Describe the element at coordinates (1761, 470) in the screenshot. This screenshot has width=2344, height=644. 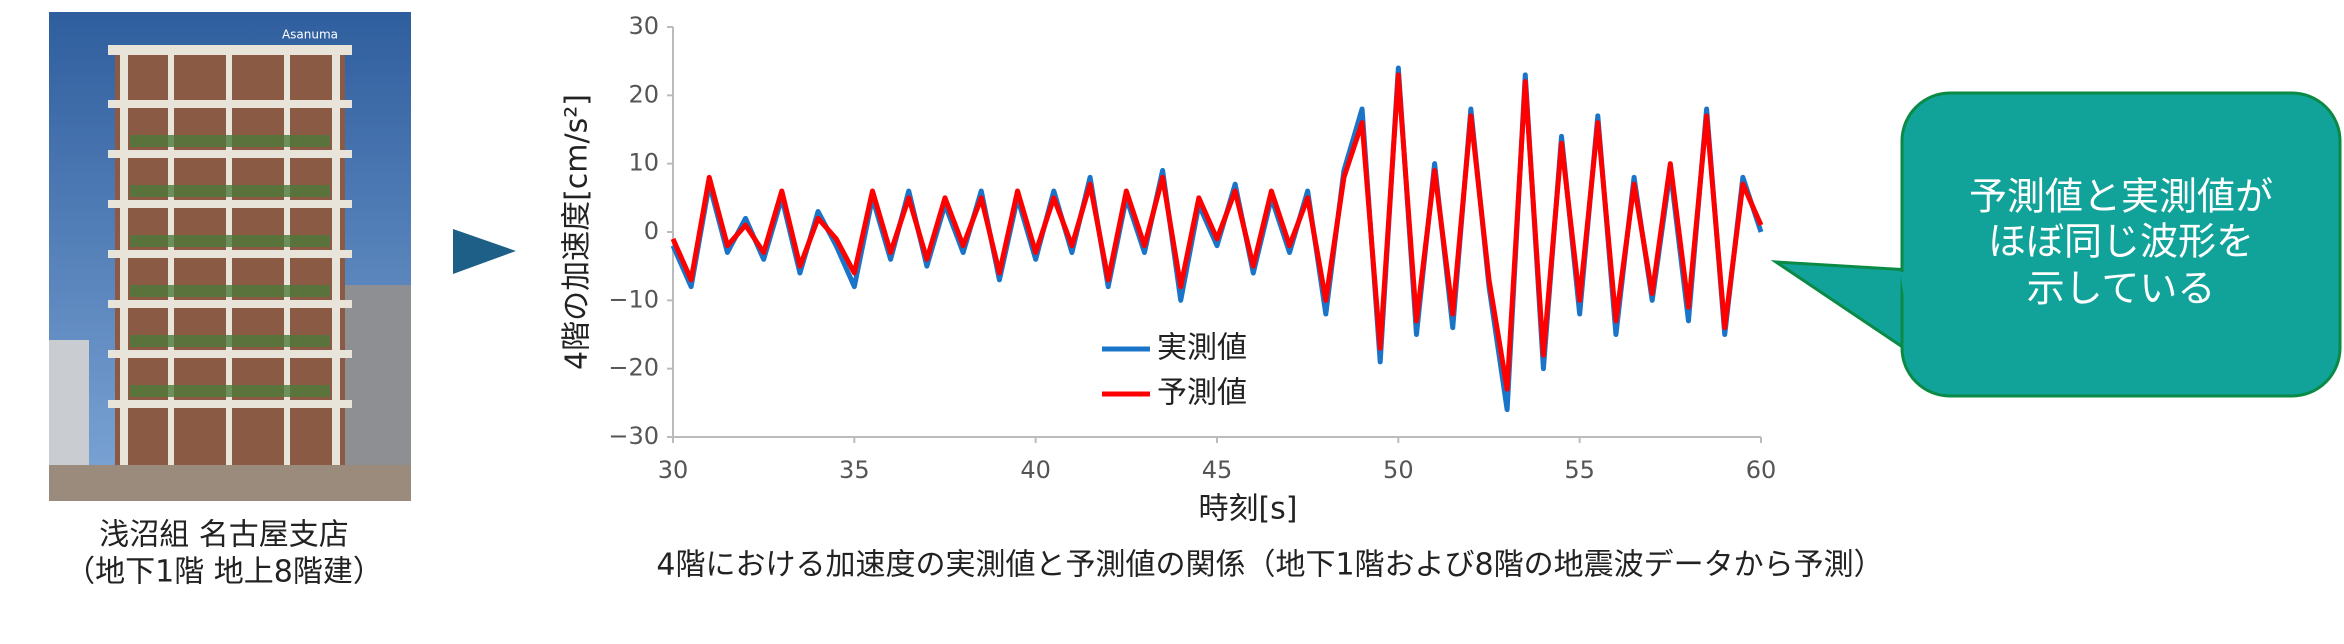
I see `x-tick-label: 60` at that location.